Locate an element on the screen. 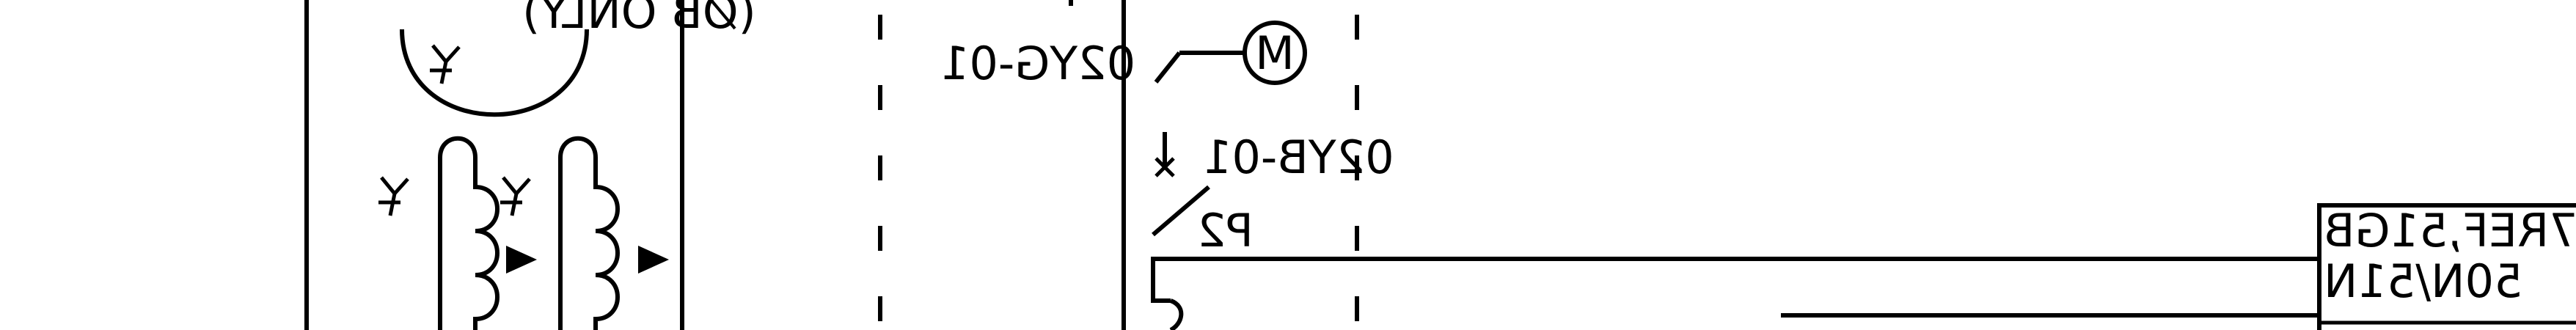 Image resolution: width=2576 pixels, height=330 pixels. relay-reference-box is located at coordinates (2446, 266).